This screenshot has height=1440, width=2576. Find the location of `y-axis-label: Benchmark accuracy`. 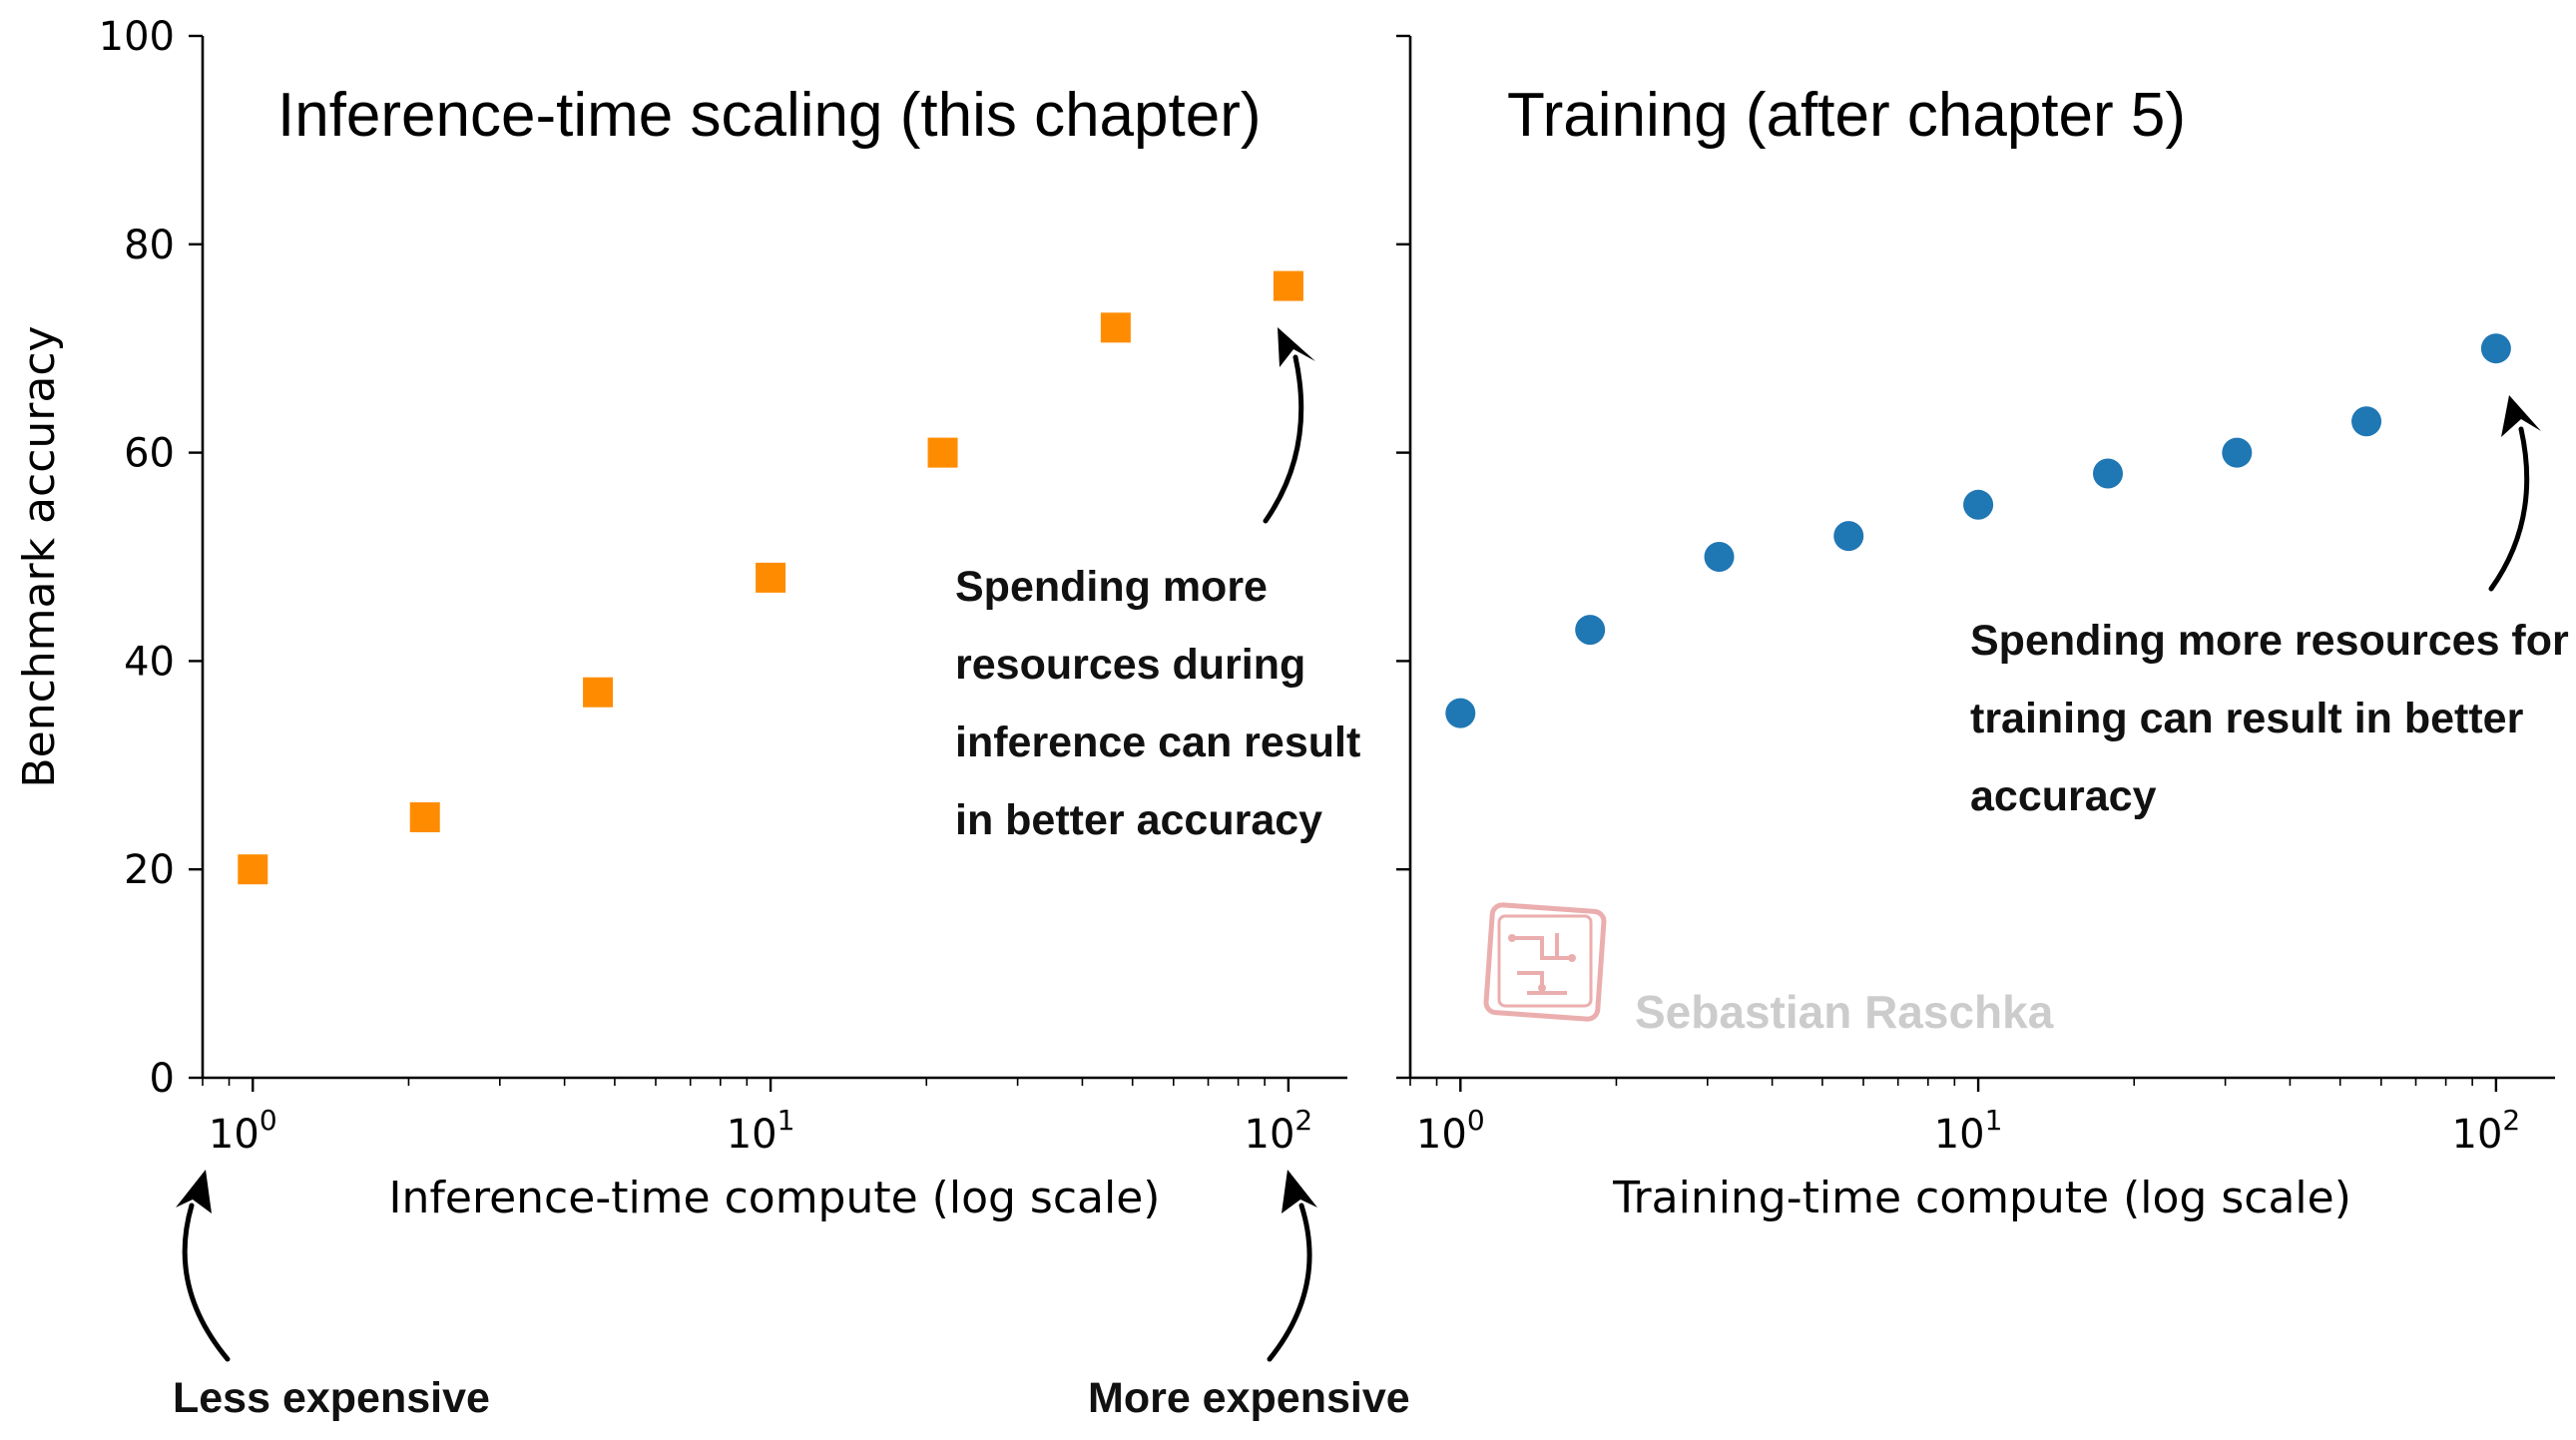

y-axis-label: Benchmark accuracy is located at coordinates (40, 556).